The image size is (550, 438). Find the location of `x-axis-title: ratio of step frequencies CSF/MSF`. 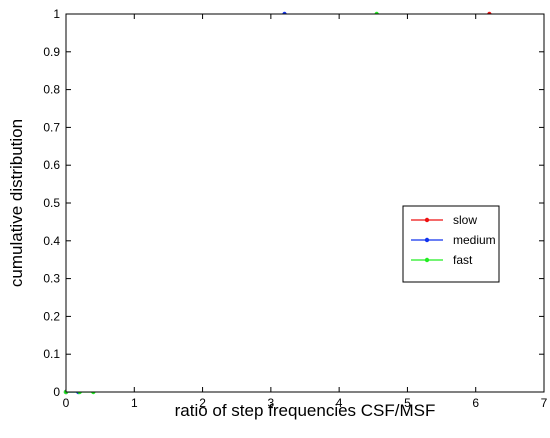

x-axis-title: ratio of step frequencies CSF/MSF is located at coordinates (305, 410).